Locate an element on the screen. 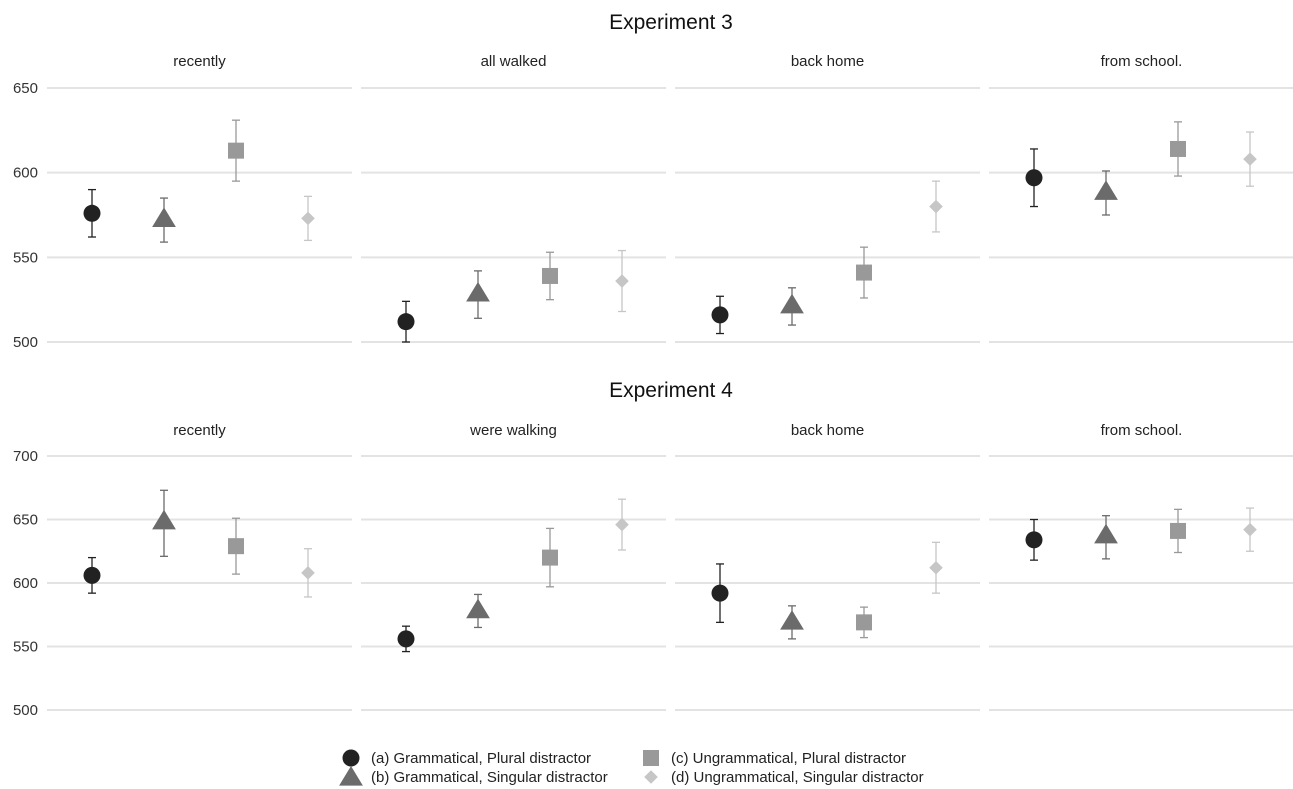 Image resolution: width=1293 pixels, height=789 pixels. legend-item: (d) Ungrammatical, Singular distractor is located at coordinates (784, 777).